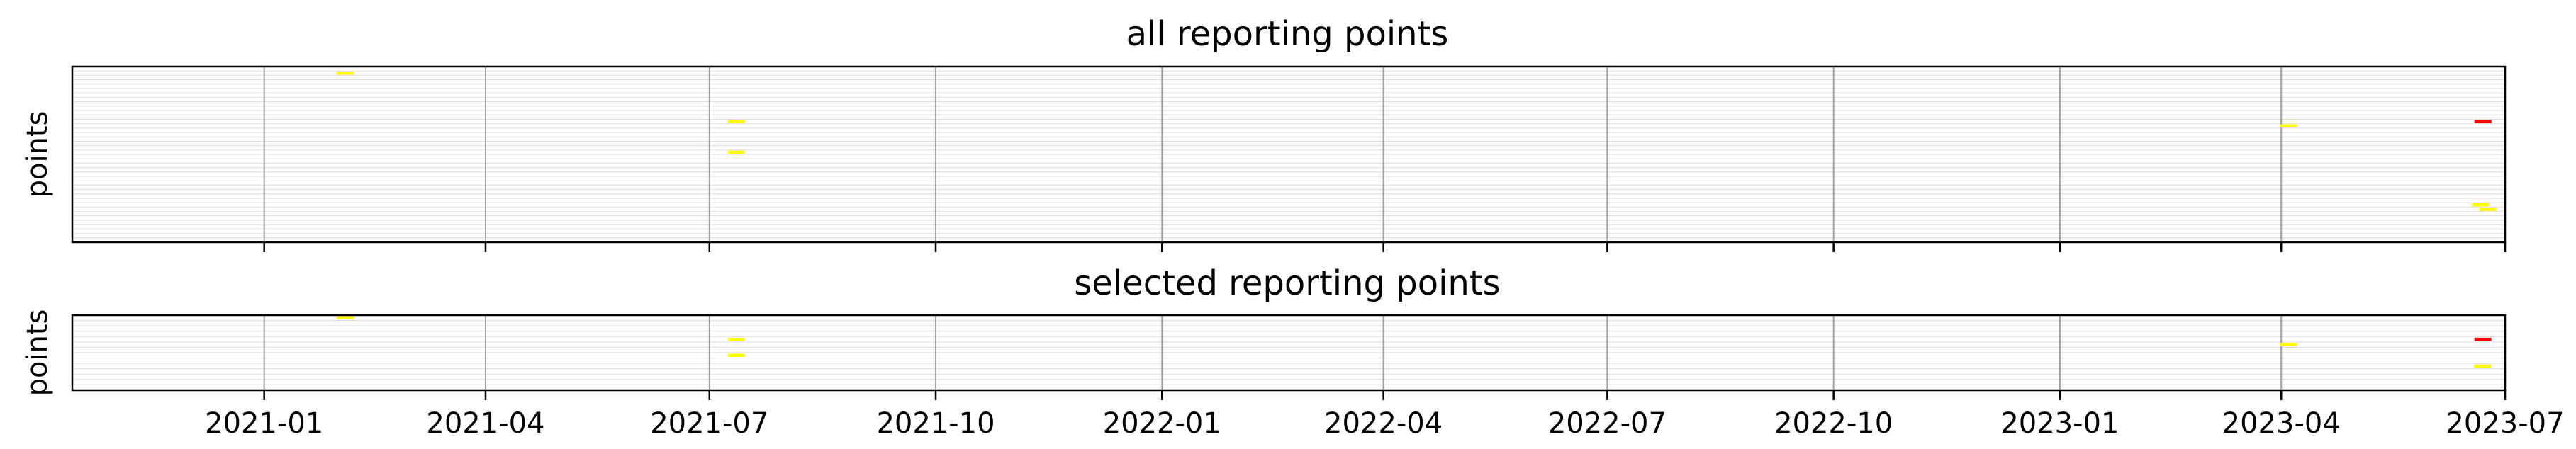 The height and width of the screenshot is (449, 2576). Describe the element at coordinates (1385, 247) in the screenshot. I see `x-ticks` at that location.